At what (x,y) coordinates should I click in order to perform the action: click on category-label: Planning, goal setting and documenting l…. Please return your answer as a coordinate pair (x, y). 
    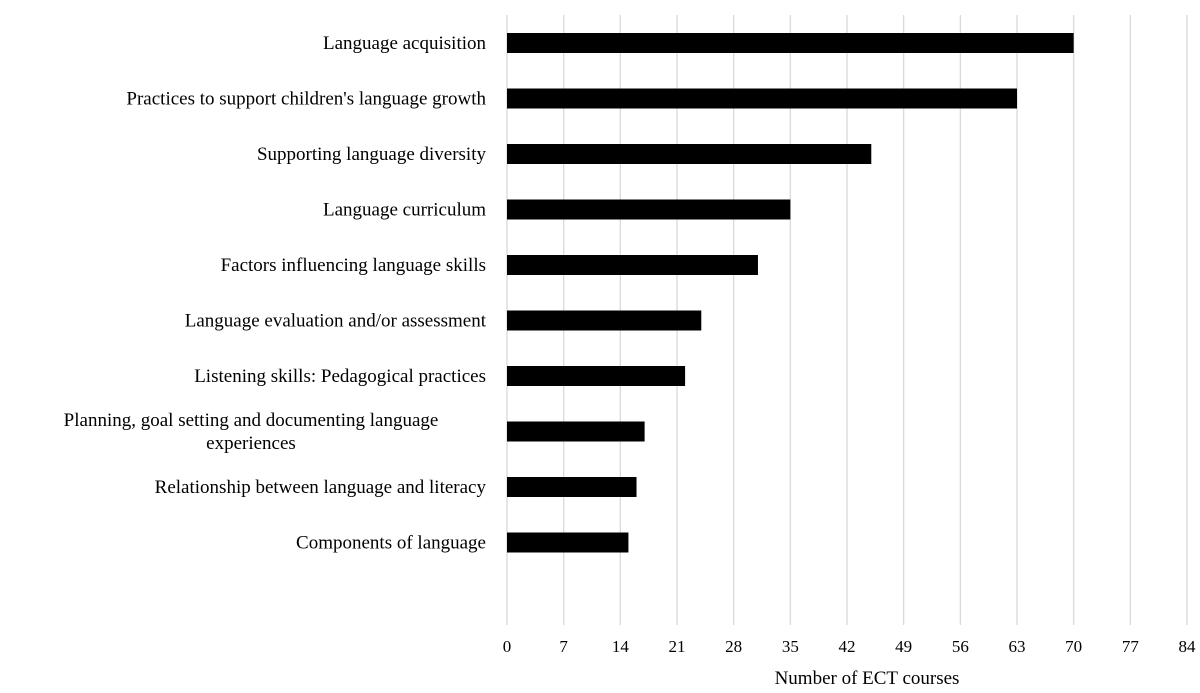
    Looking at the image, I should click on (251, 420).